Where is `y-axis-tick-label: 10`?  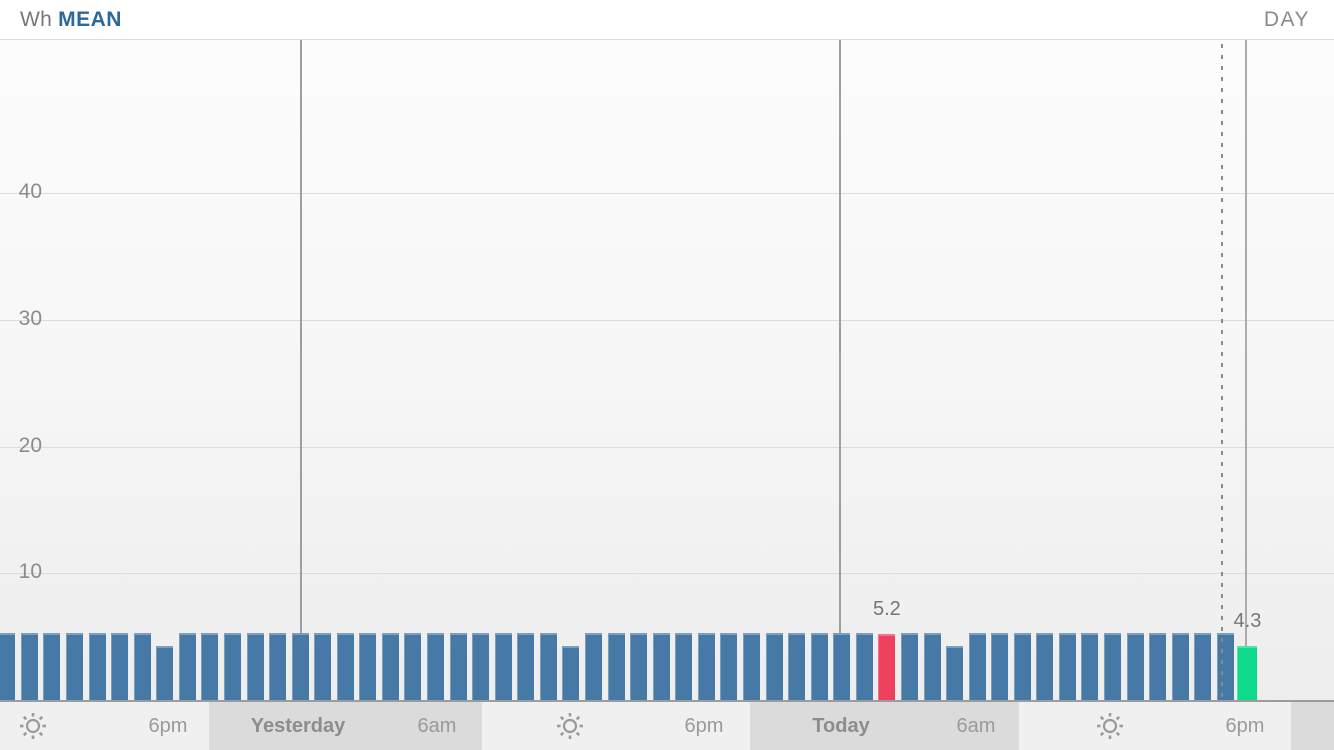 y-axis-tick-label: 10 is located at coordinates (30, 572).